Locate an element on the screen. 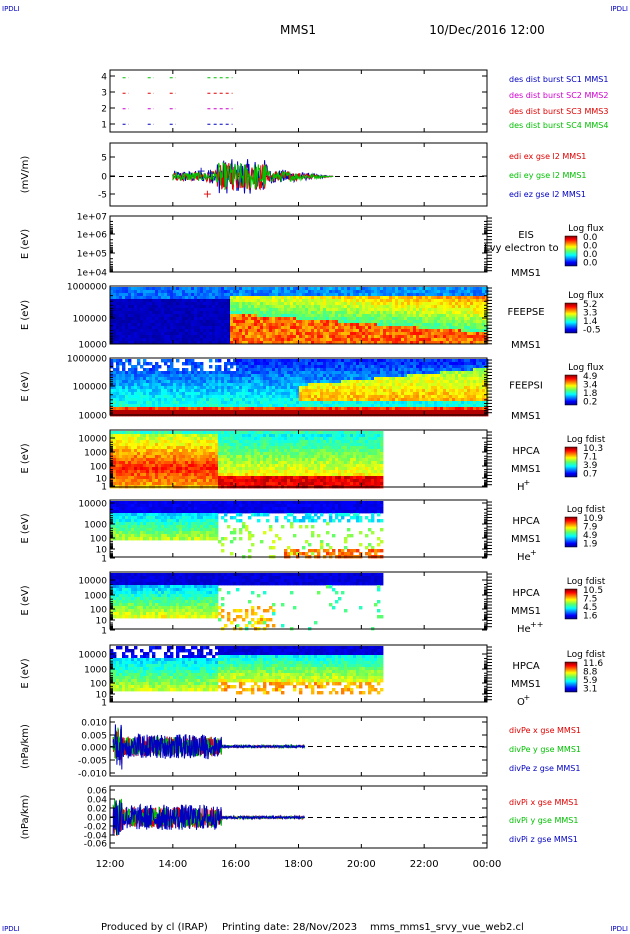  p1-legend-2: des dist burst SC2 MMS2 is located at coordinates (558, 95).